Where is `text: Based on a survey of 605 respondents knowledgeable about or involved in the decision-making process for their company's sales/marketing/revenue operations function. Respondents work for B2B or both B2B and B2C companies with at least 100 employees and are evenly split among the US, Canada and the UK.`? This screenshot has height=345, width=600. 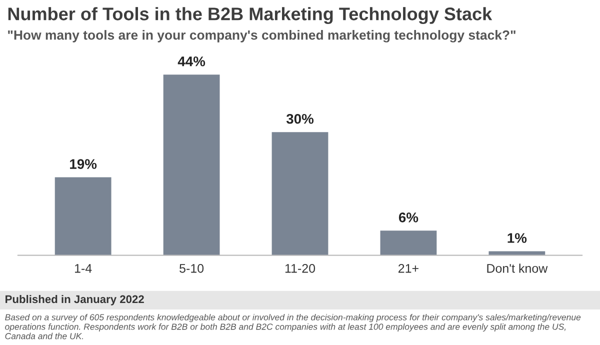 text: Based on a survey of 605 respondents knowledgeable about or involved in the decision-making process for their company's sales/marketing/revenue operations function. Respondents work for B2B or both B2B and B2C companies with at least 100 employees and are evenly split among the US, Canada and the UK. is located at coordinates (293, 327).